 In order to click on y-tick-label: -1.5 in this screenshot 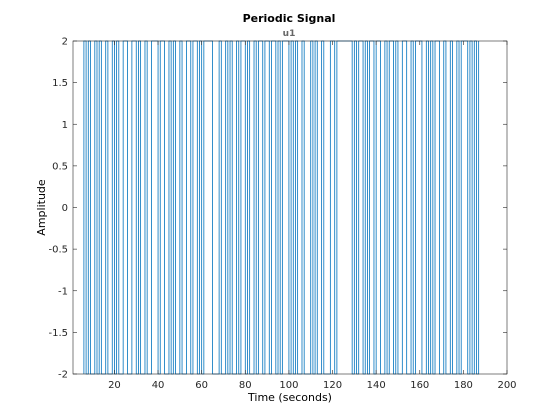, I will do `click(58, 333)`.